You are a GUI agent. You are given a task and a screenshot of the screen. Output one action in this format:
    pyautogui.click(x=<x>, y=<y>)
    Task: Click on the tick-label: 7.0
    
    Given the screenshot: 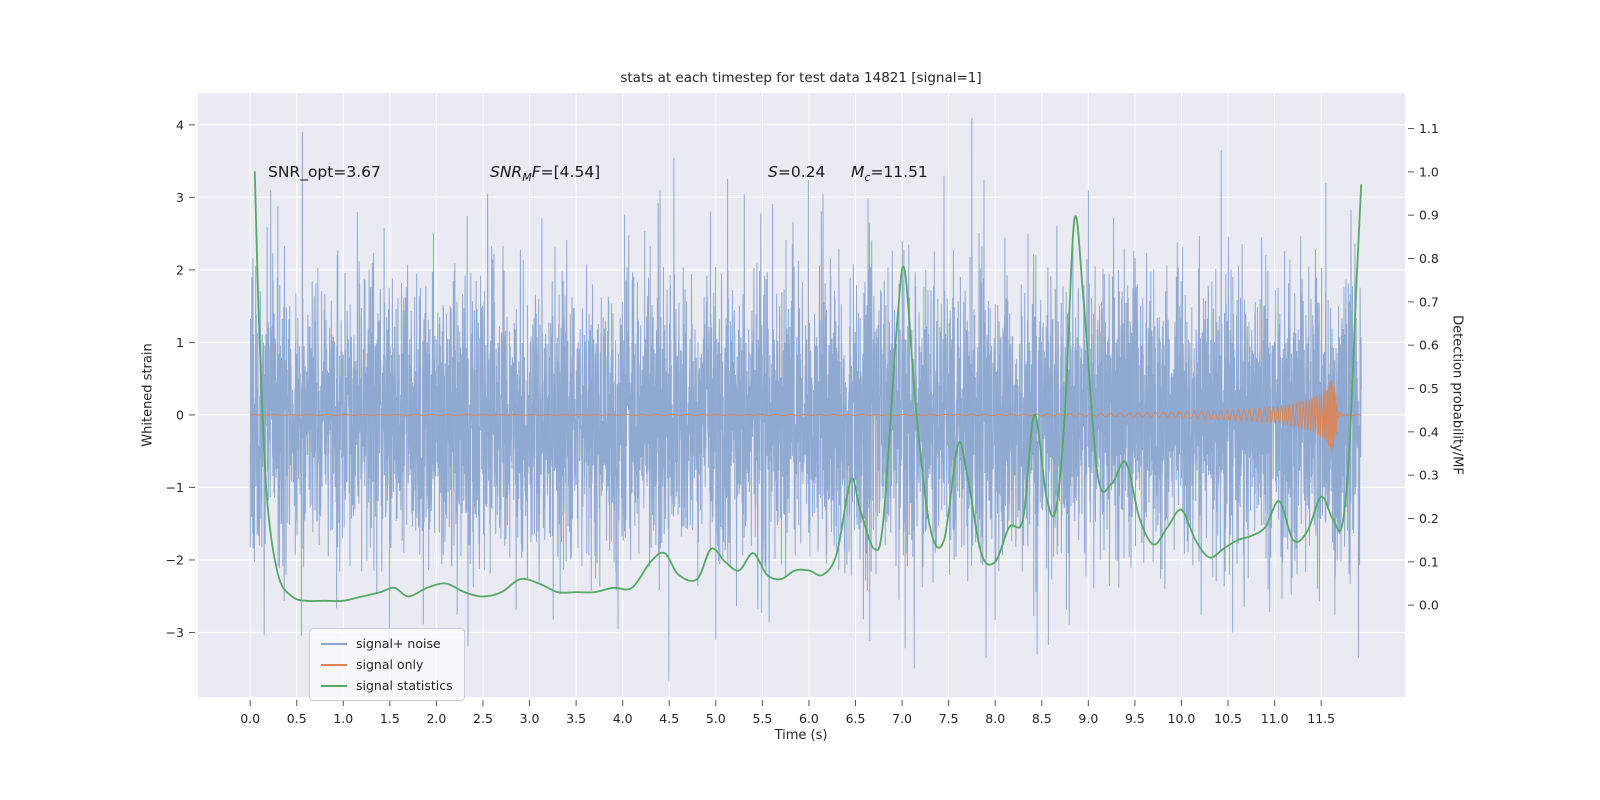 What is the action you would take?
    pyautogui.click(x=902, y=718)
    